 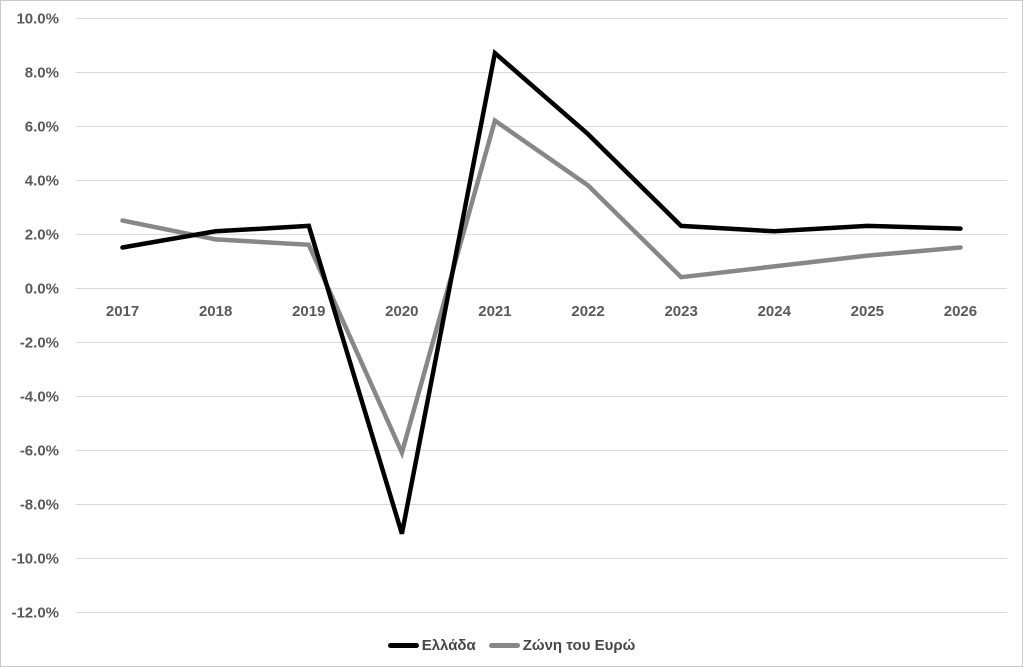 What do you see at coordinates (39, 343) in the screenshot?
I see `y-tick-label: -2.0%` at bounding box center [39, 343].